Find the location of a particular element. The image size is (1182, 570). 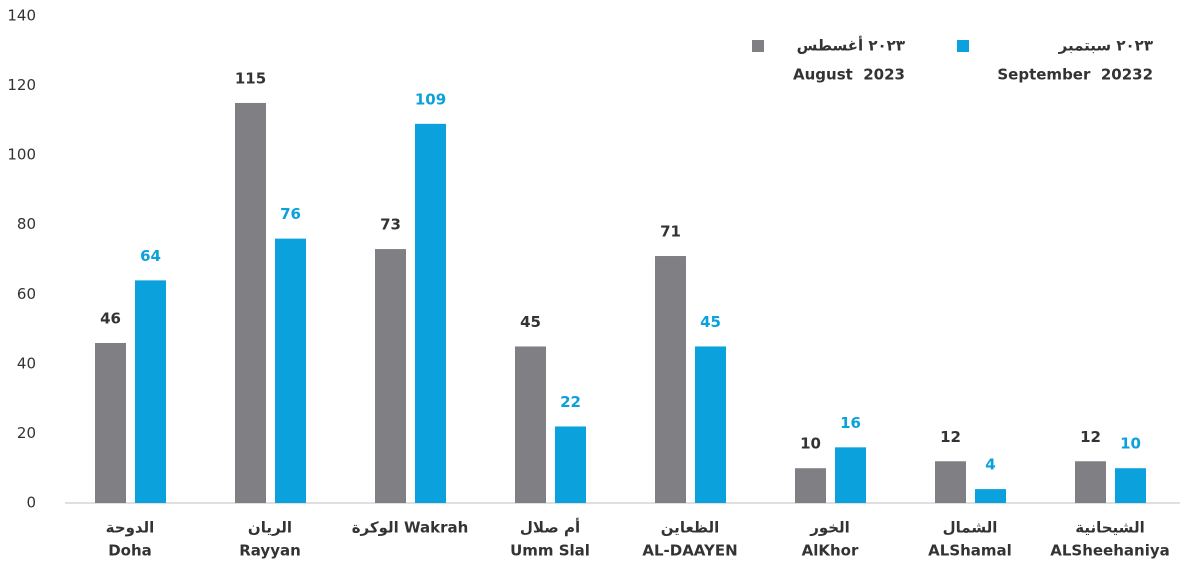

legend-label: ٢٠٢٣ أغسطس is located at coordinates (851, 45).